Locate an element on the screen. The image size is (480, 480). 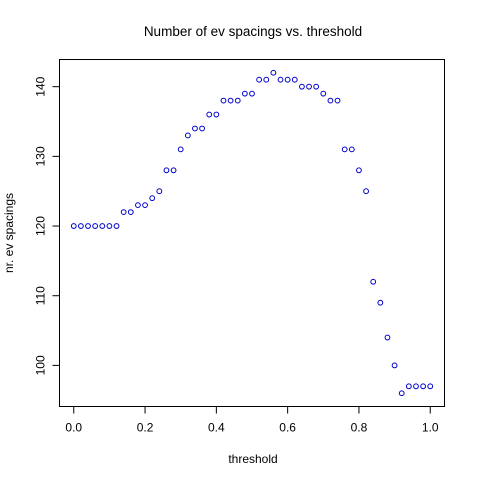
y-axis: 100 110 120 130 140 is located at coordinates (47, 225).